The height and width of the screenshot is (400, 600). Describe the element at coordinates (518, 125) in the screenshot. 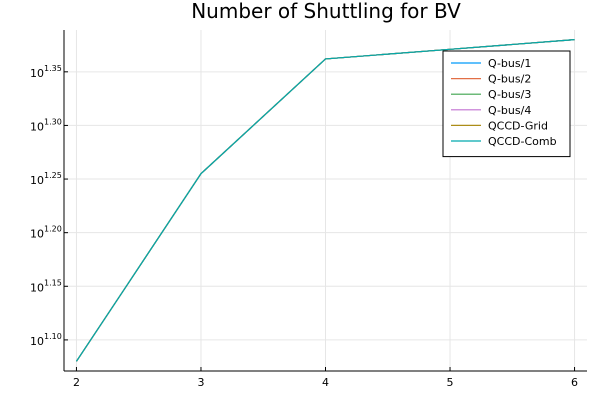

I see `legend-label: QCCD-Grid` at that location.